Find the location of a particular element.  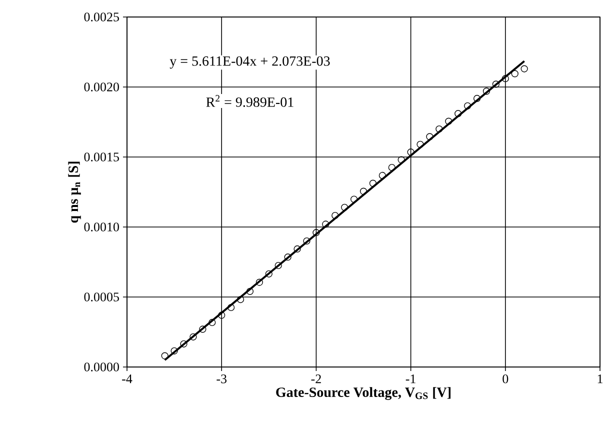

x-tick-label: 0 is located at coordinates (505, 379).